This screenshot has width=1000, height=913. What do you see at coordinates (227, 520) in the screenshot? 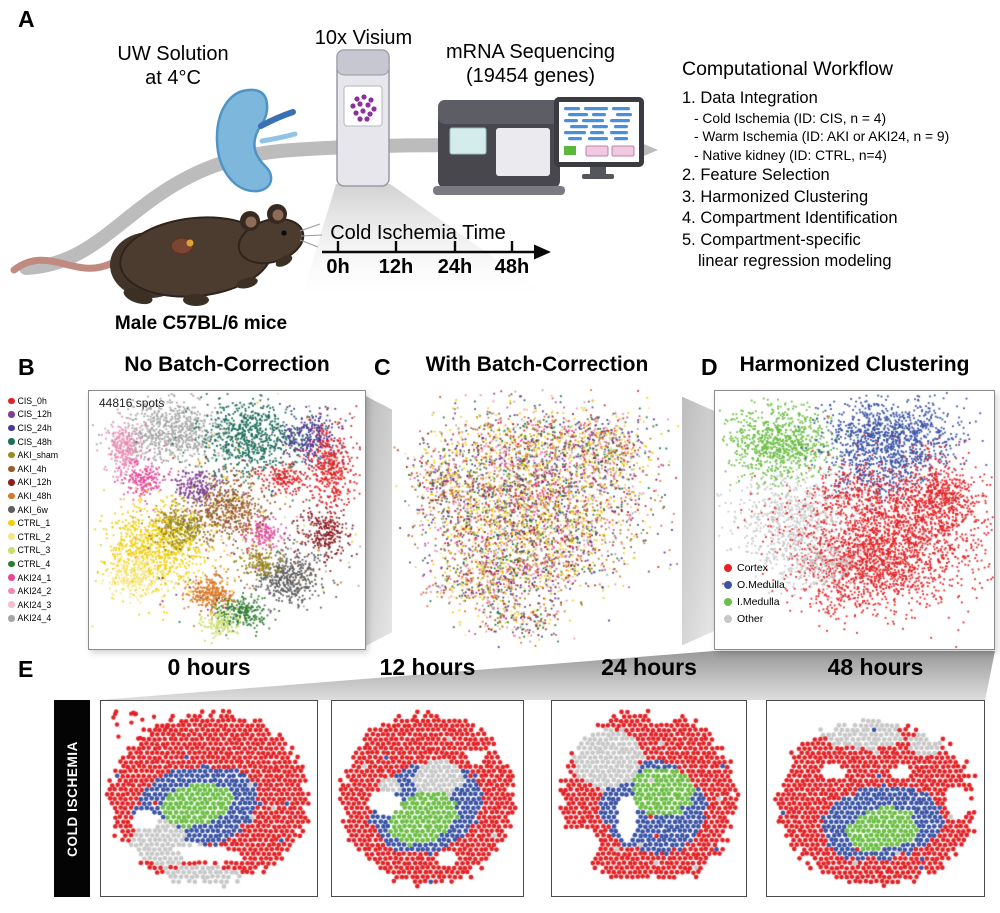
I see `umap-no-batch-canvas` at bounding box center [227, 520].